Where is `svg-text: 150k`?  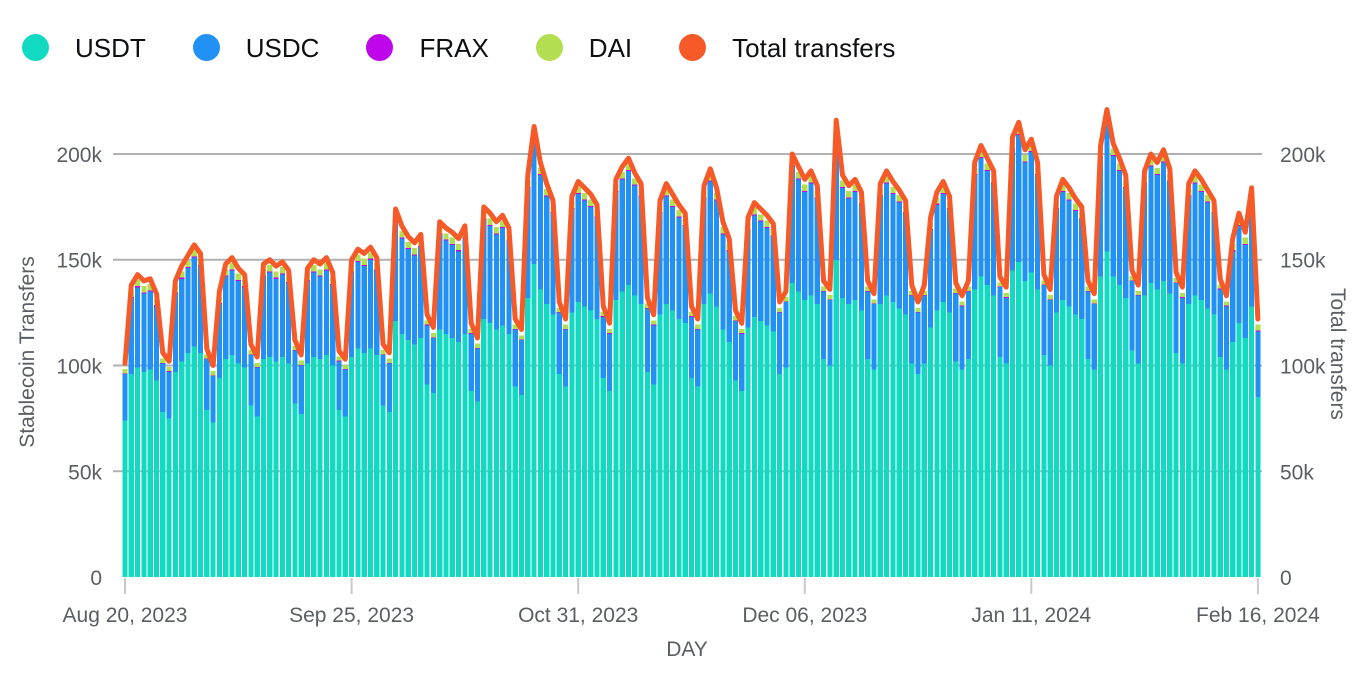
svg-text: 150k is located at coordinates (1303, 261).